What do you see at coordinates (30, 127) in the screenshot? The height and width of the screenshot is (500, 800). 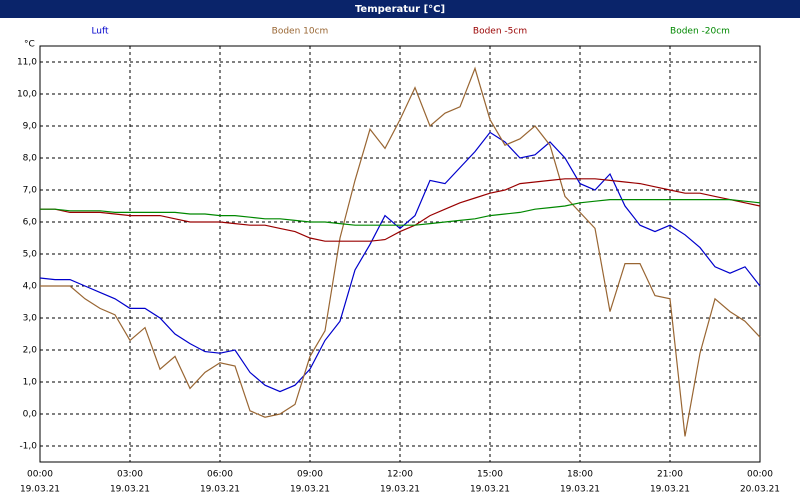 I see `y-tick-label: 9,0` at bounding box center [30, 127].